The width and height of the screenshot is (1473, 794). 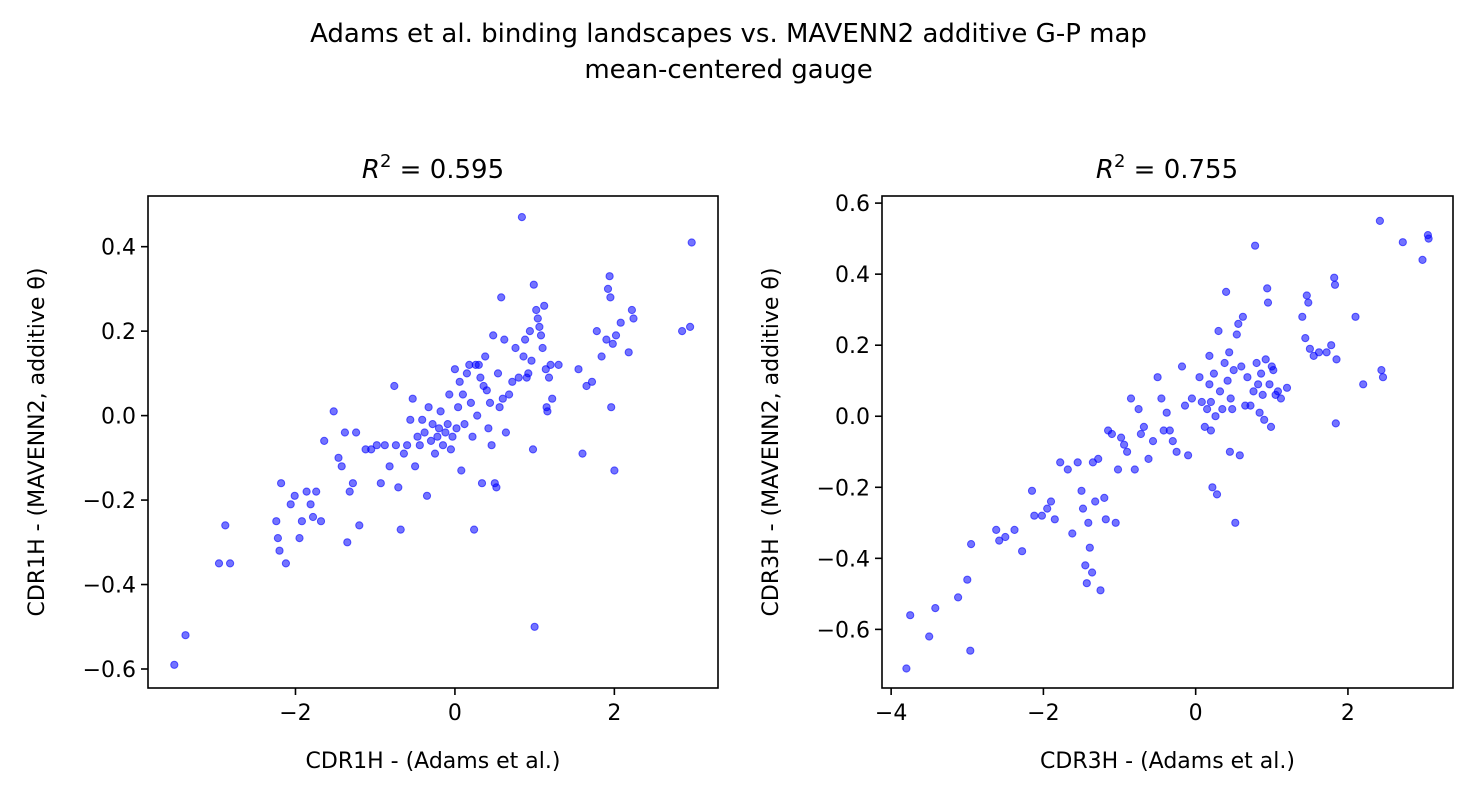 What do you see at coordinates (852, 275) in the screenshot?
I see `y-tick-label: 0.4` at bounding box center [852, 275].